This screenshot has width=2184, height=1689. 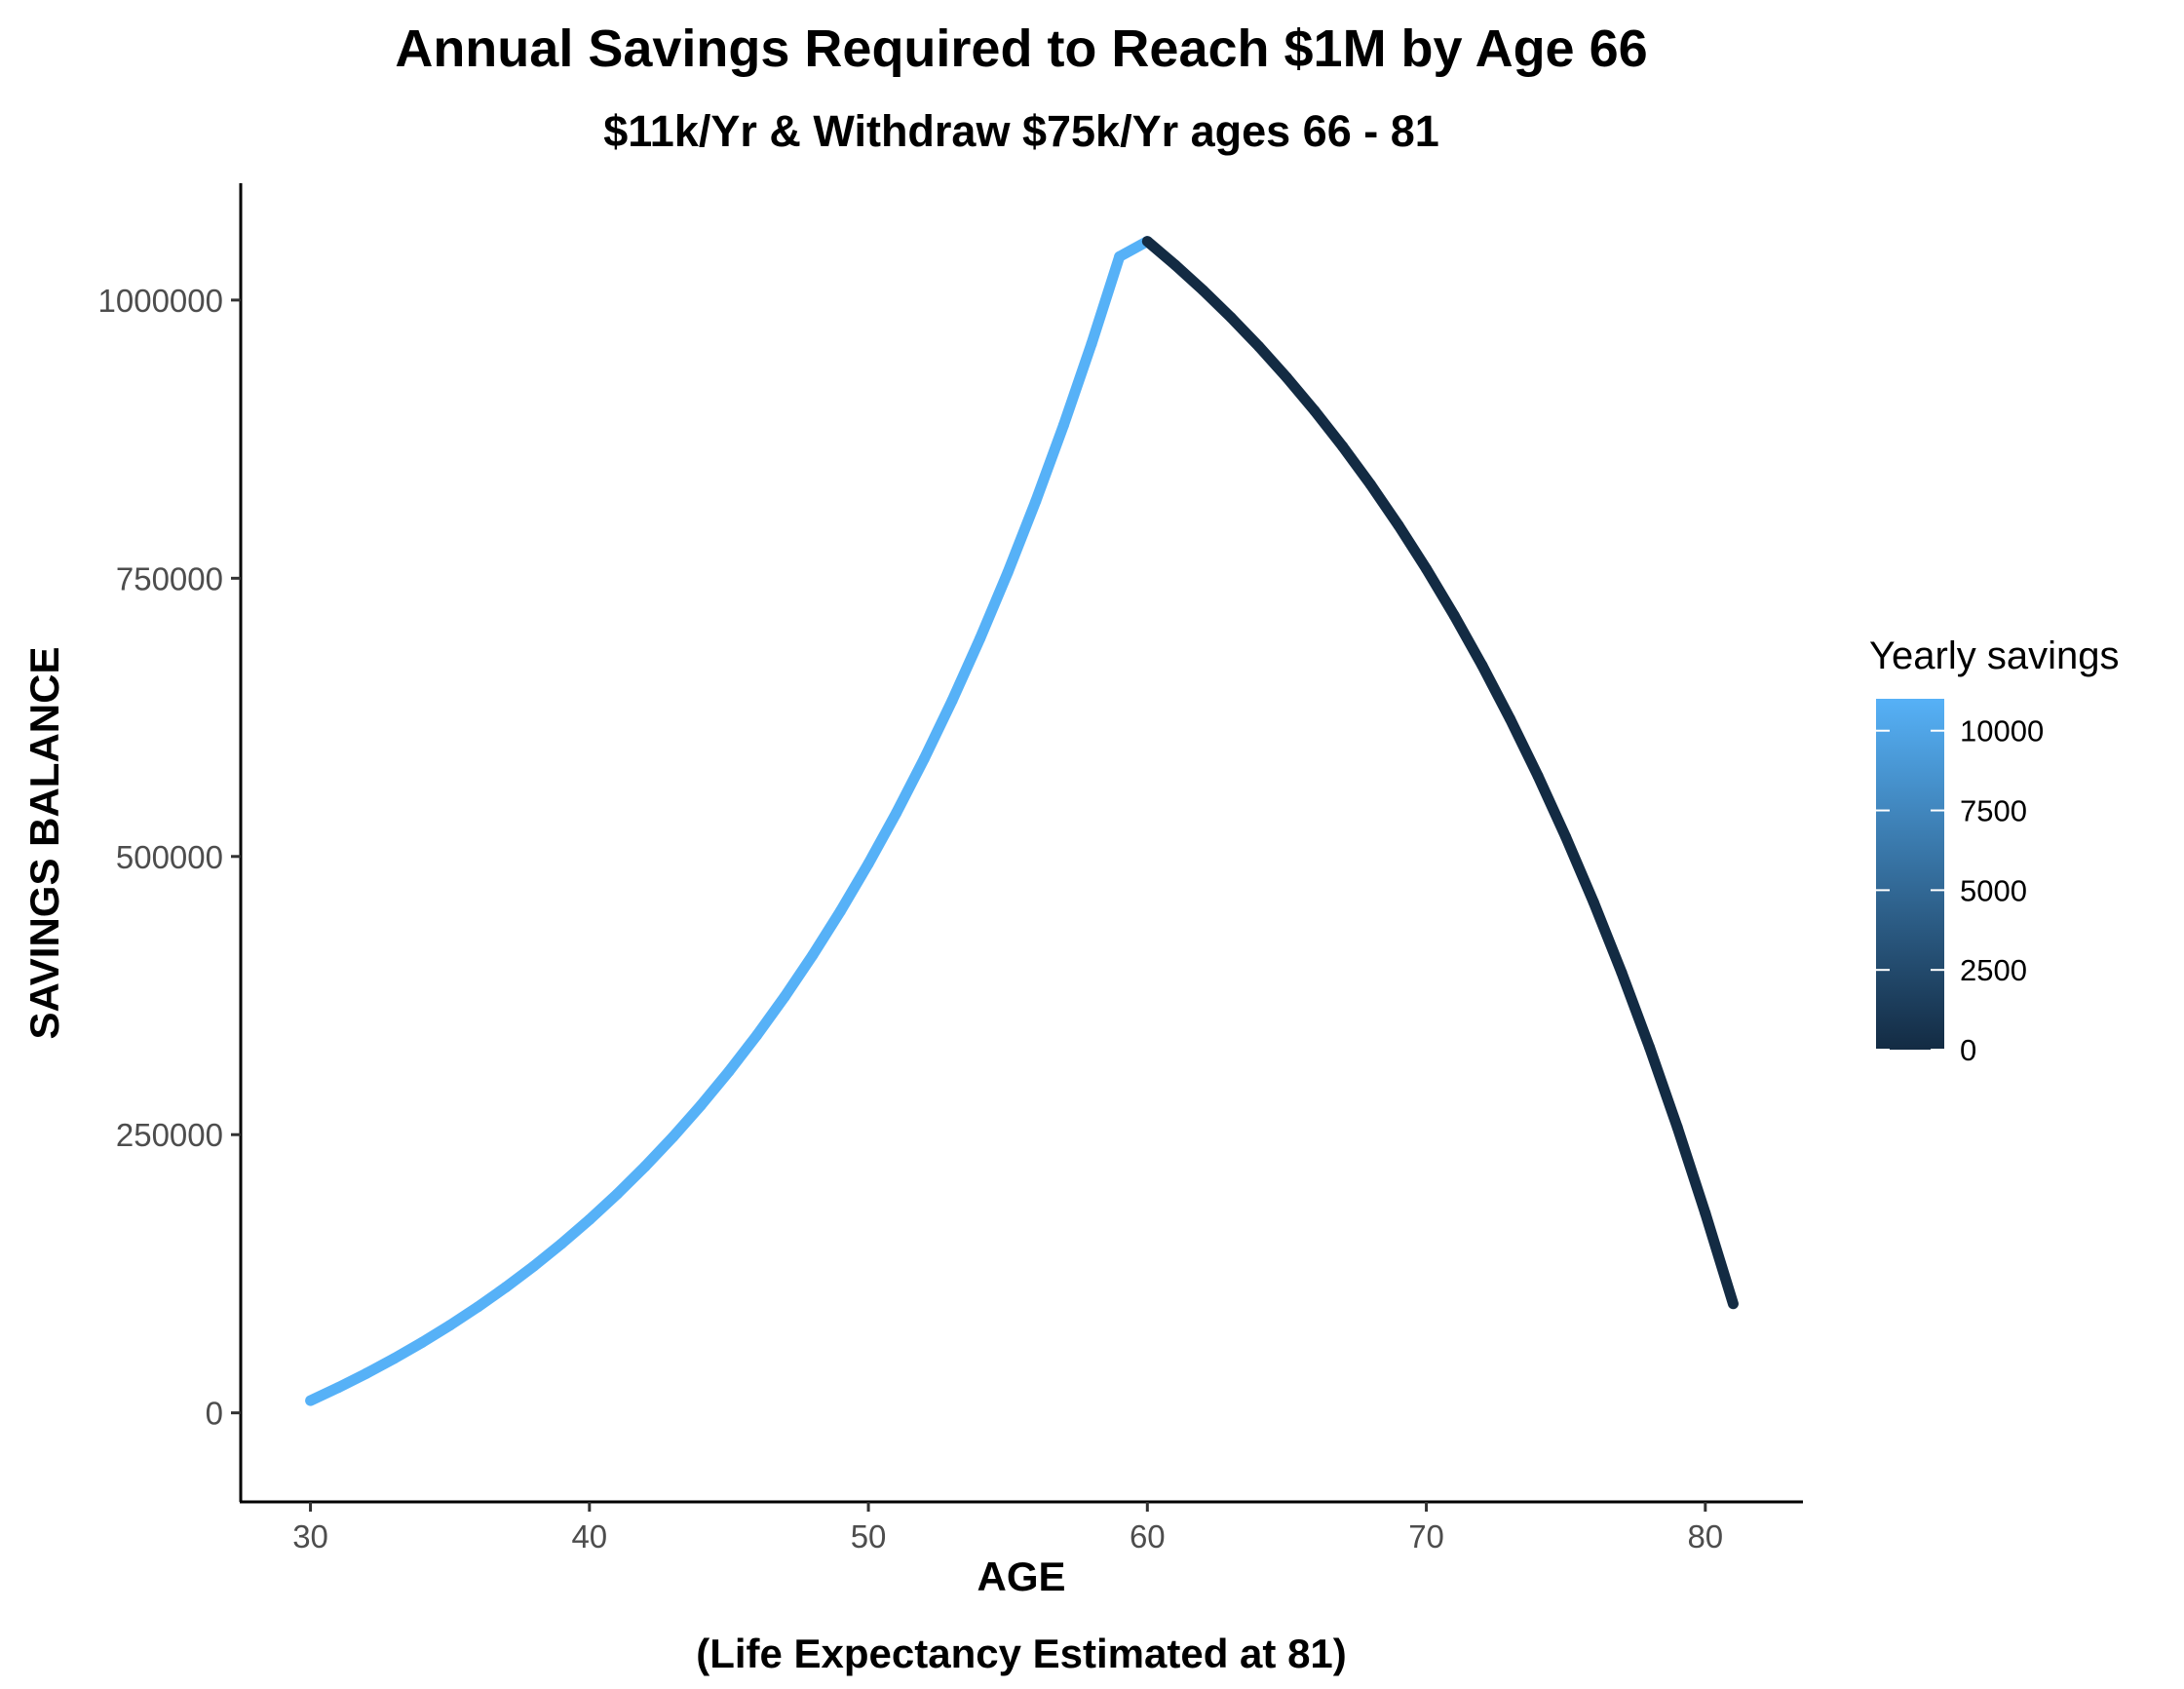 What do you see at coordinates (160, 301) in the screenshot?
I see `y-tick-label: 1000000` at bounding box center [160, 301].